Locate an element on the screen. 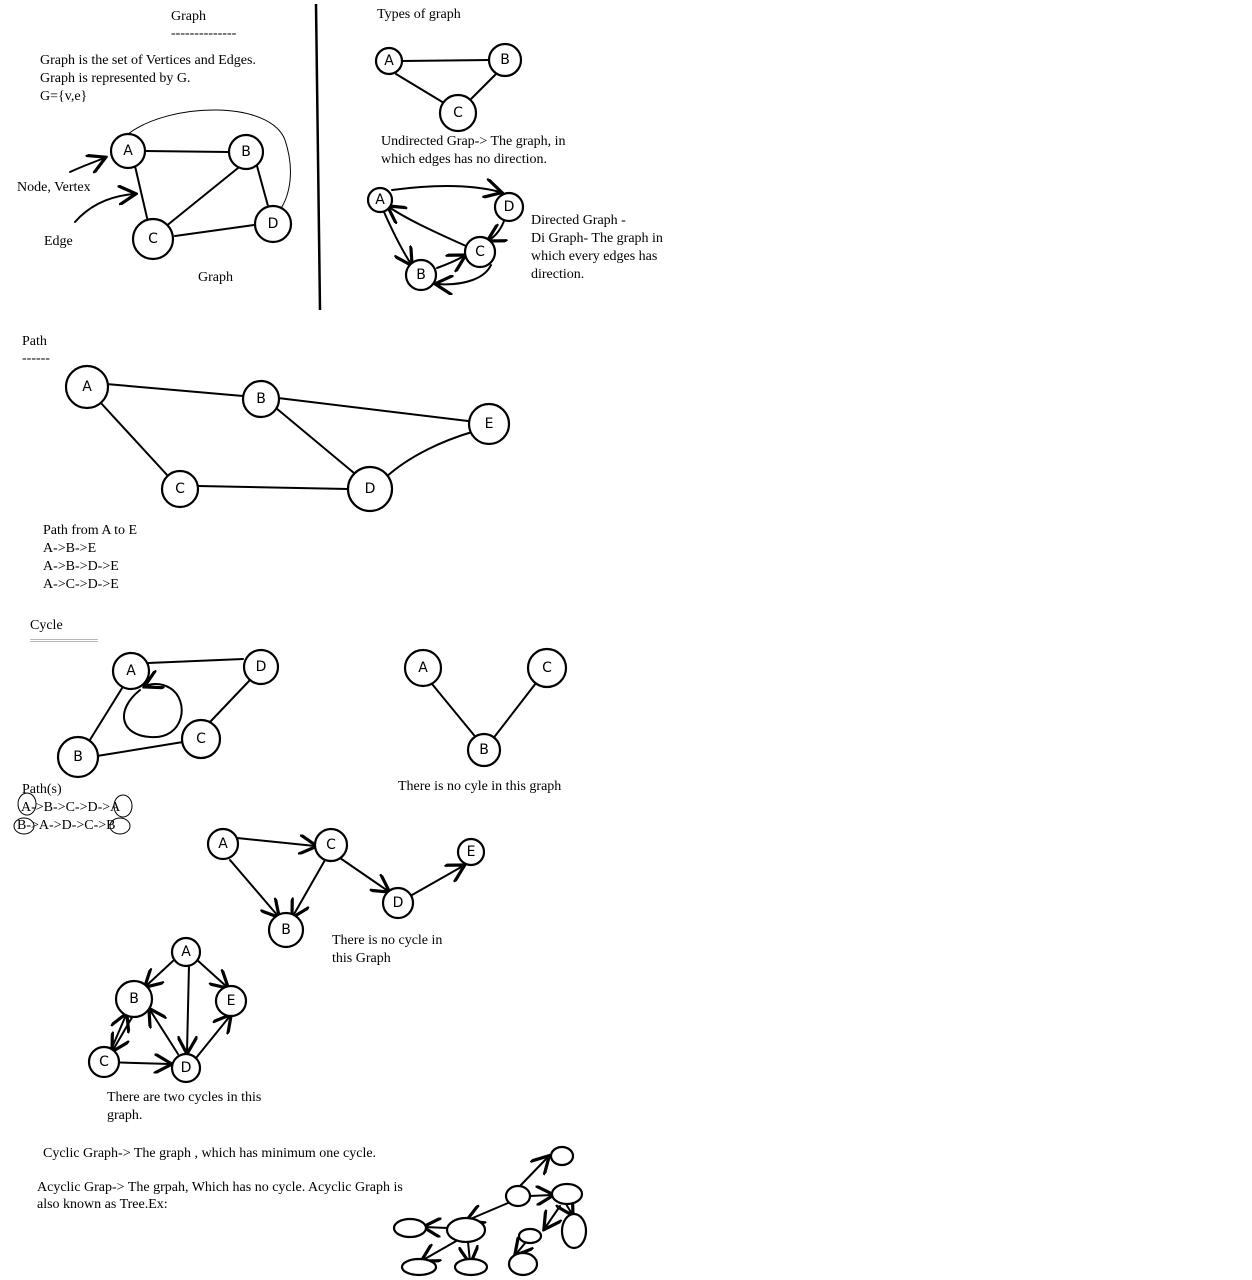  nocycle2-node-b: B is located at coordinates (286, 930).